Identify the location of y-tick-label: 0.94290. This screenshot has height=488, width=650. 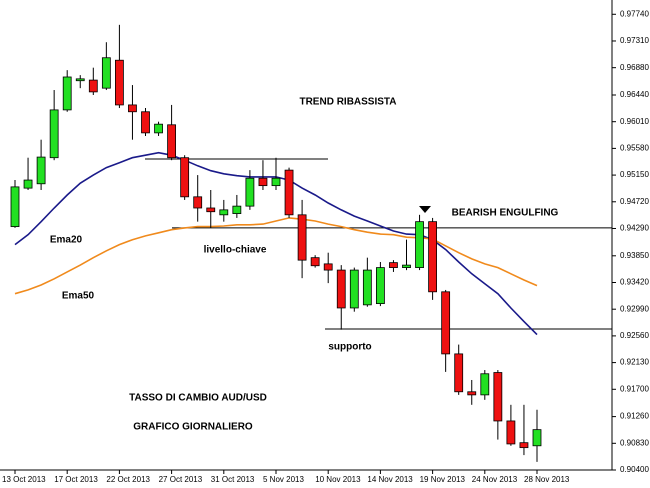
(634, 228).